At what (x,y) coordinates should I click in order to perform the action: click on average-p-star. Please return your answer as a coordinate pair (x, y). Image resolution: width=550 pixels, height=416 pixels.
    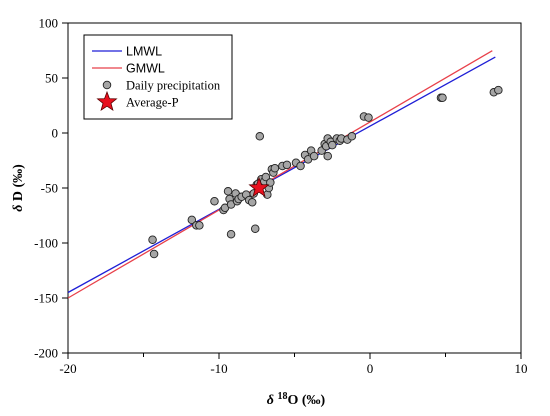
    Looking at the image, I should click on (259, 187).